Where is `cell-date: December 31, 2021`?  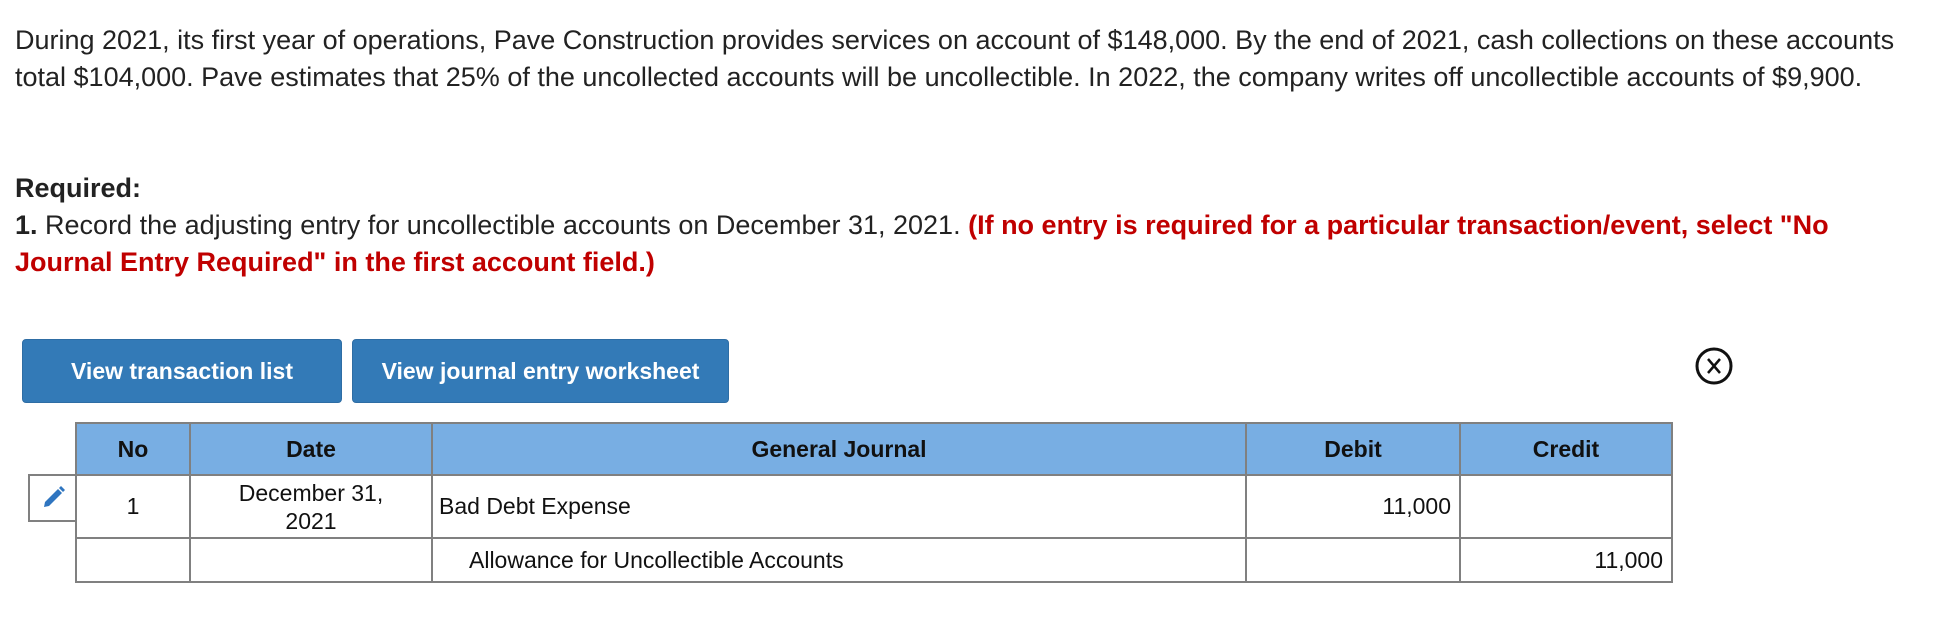
cell-date: December 31, 2021 is located at coordinates (311, 506).